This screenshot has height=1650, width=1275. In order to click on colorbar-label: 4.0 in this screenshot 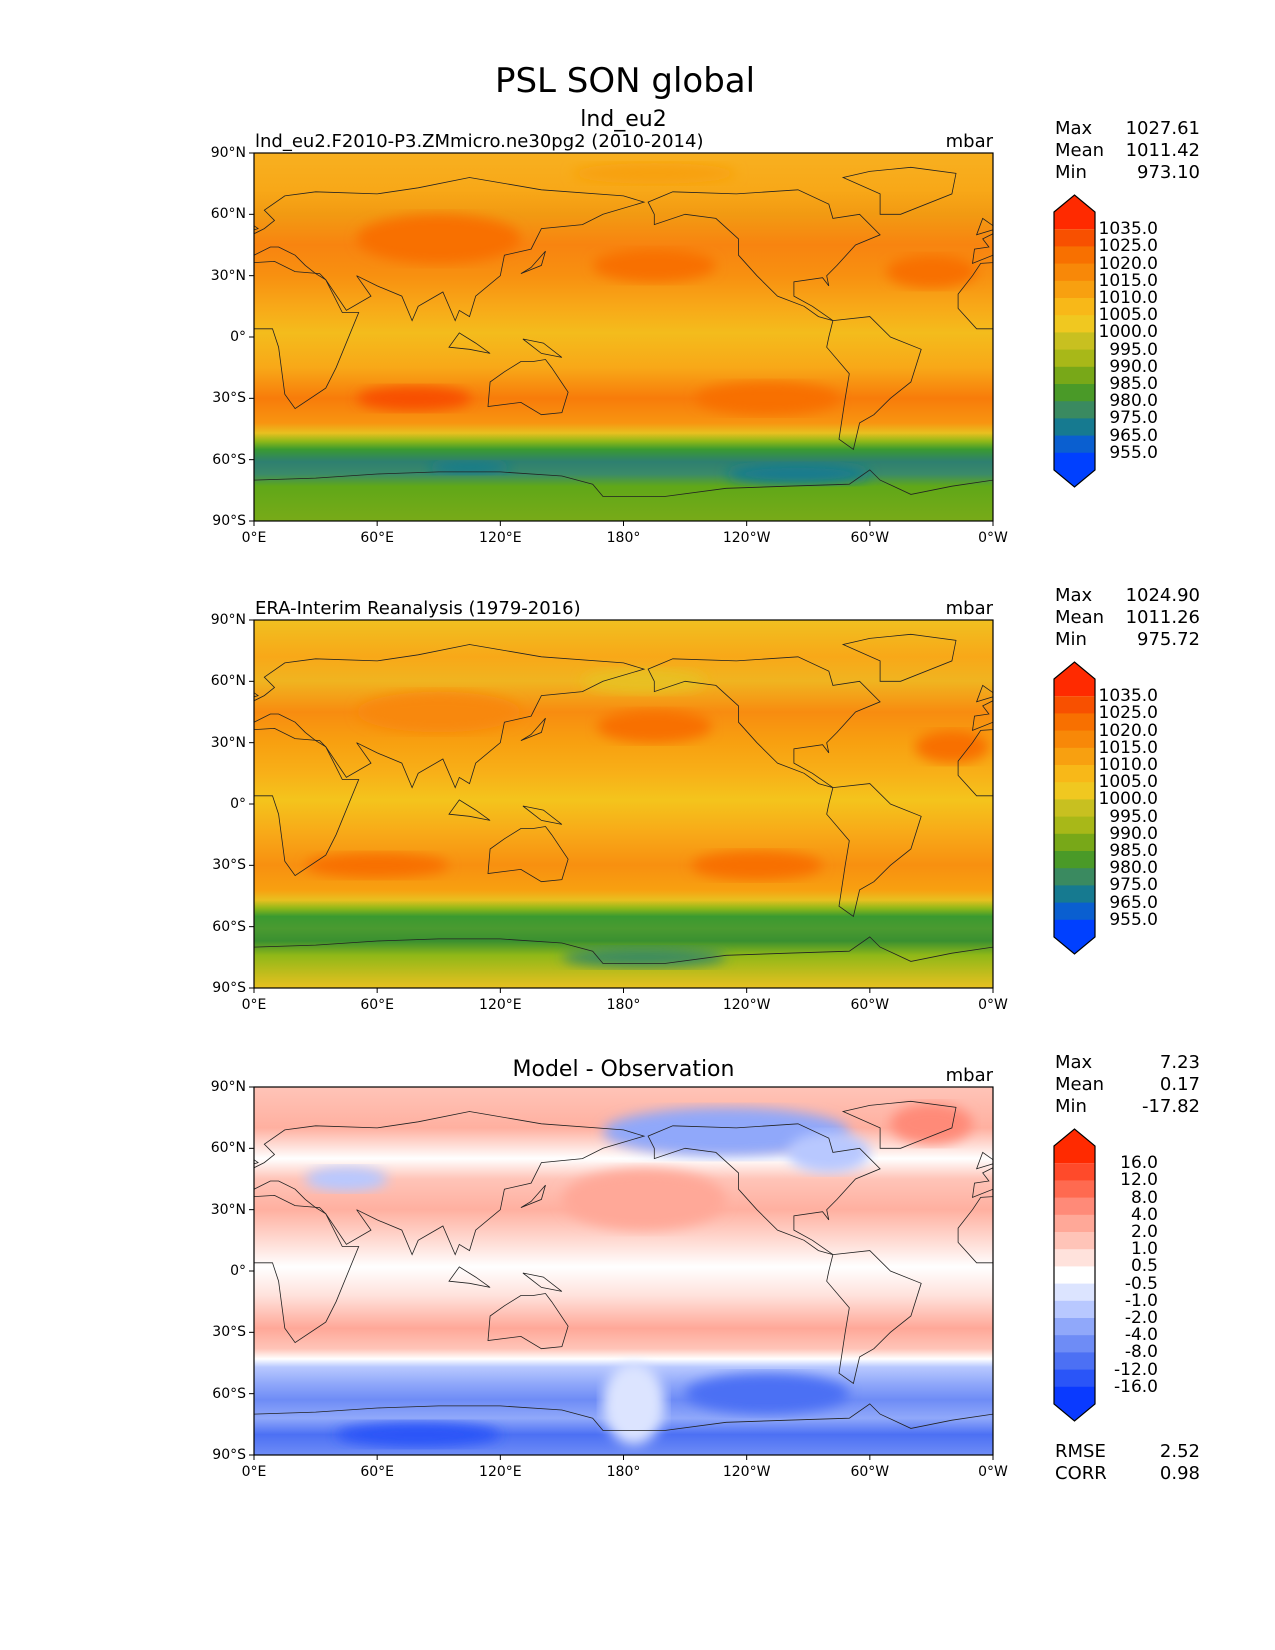, I will do `click(1144, 1214)`.